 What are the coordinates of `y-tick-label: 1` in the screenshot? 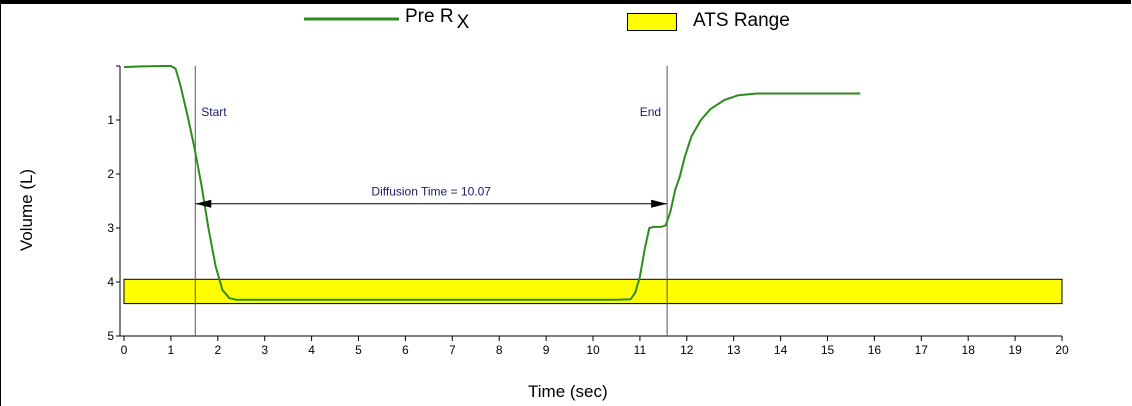 It's located at (110, 120).